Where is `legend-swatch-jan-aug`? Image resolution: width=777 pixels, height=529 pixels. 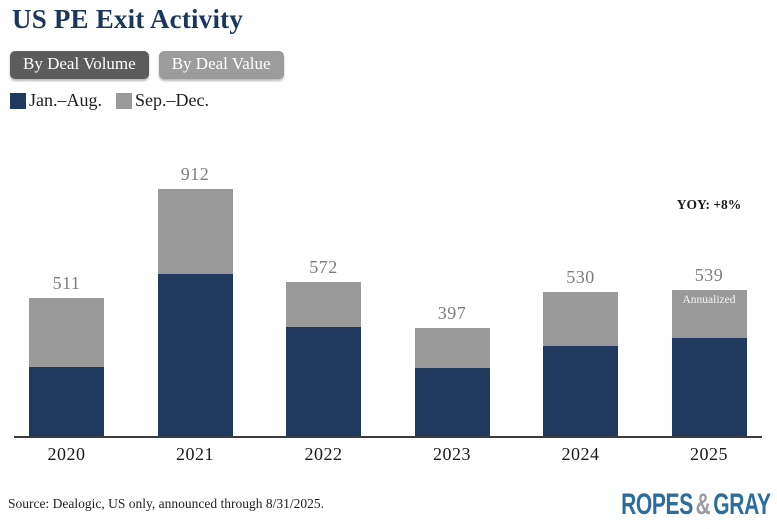 legend-swatch-jan-aug is located at coordinates (18, 100).